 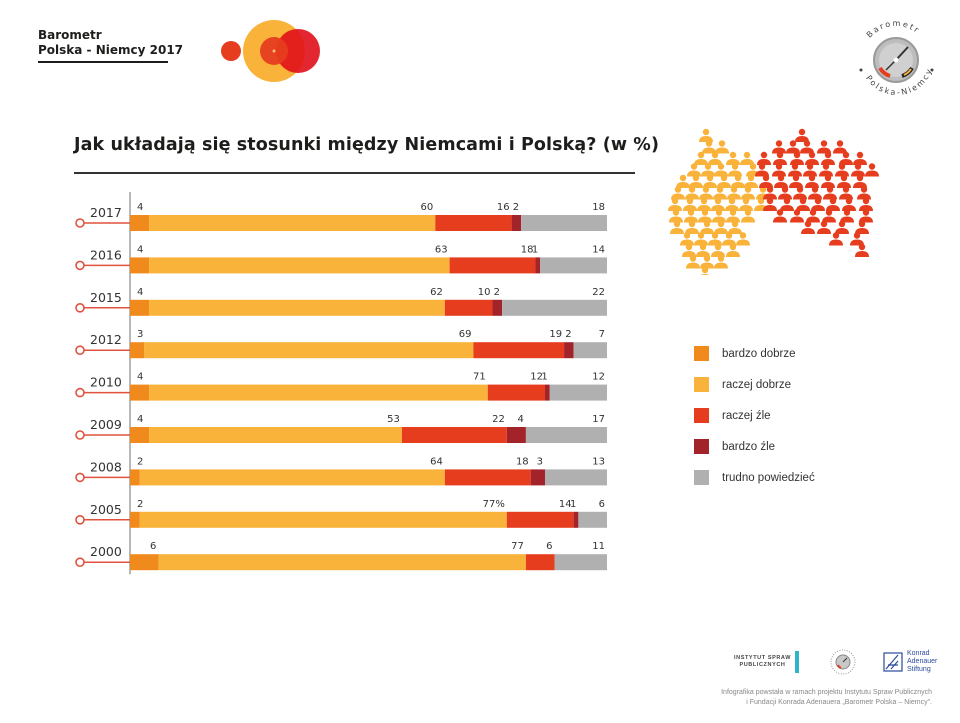 I want to click on bar-segment-trudno_powiedziec, so click(x=566, y=435).